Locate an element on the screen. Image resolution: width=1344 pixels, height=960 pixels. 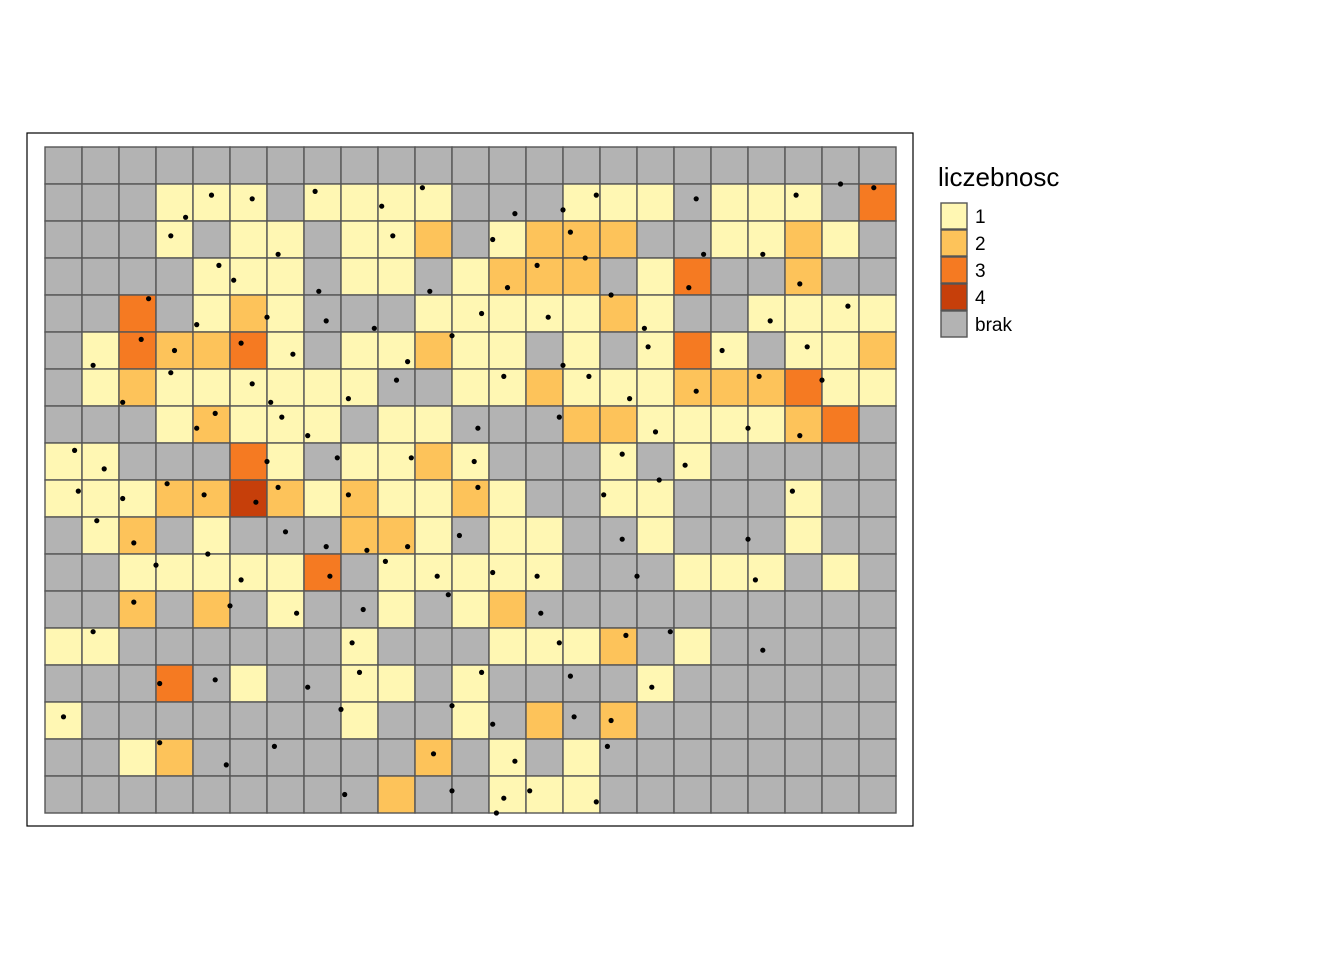
legend-title: liczebnosc is located at coordinates (998, 177).